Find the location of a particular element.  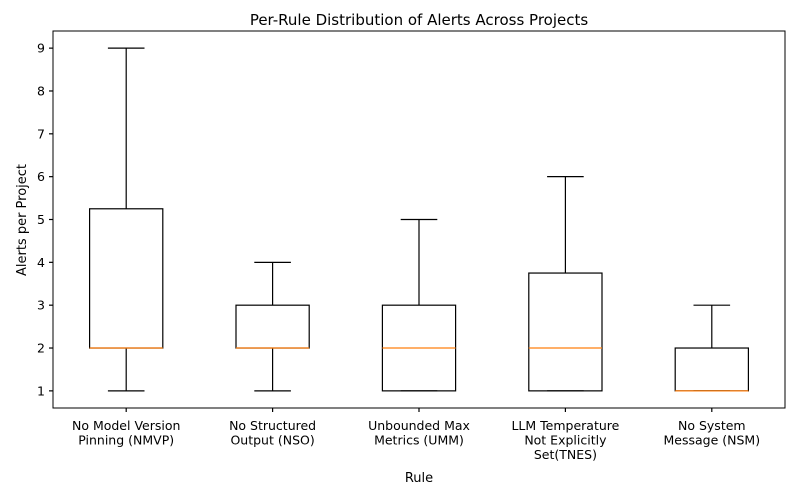

x-tick-label: No Structured Output (NSO) is located at coordinates (272, 433).